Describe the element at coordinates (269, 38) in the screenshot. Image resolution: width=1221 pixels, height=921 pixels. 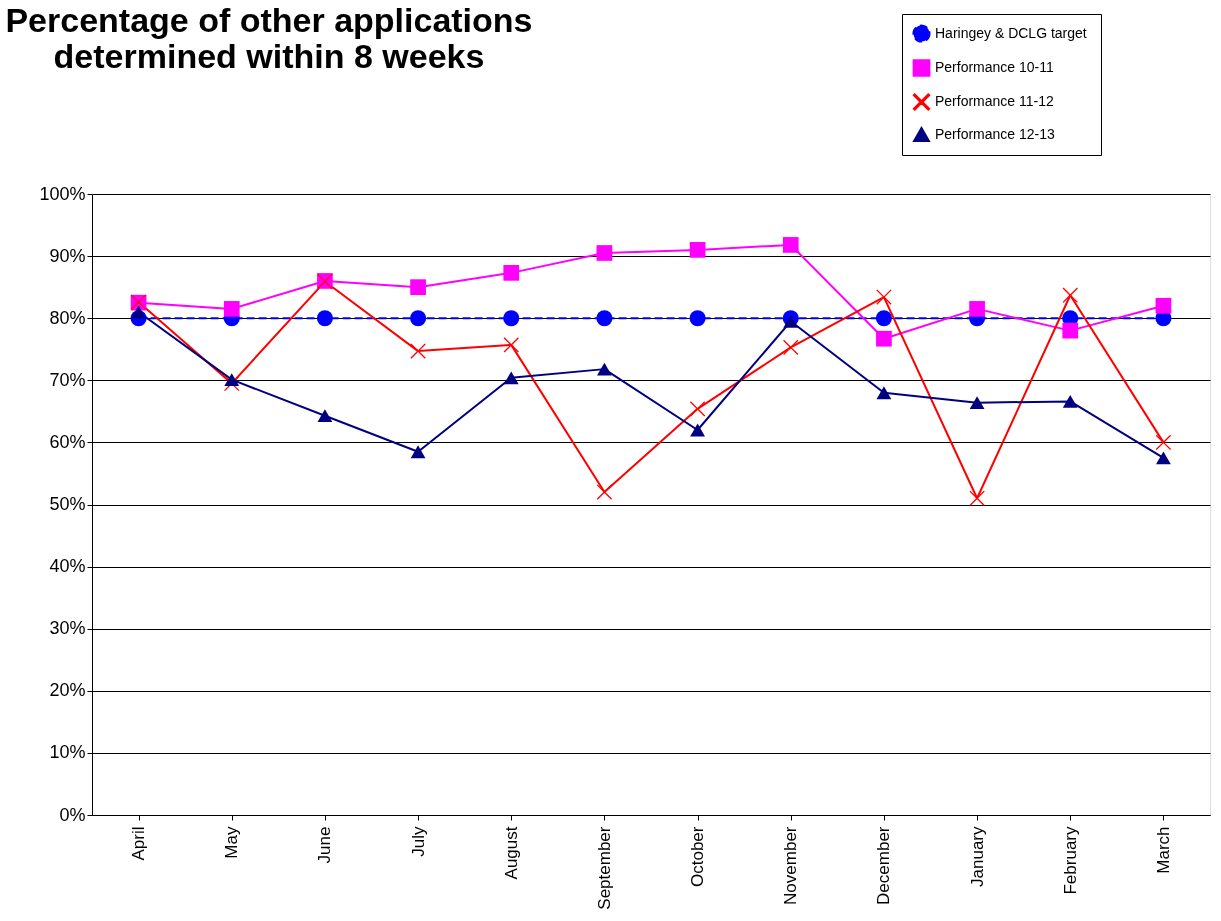
I see `chart-title: Percentage of other applications determined within 8 weeks` at that location.